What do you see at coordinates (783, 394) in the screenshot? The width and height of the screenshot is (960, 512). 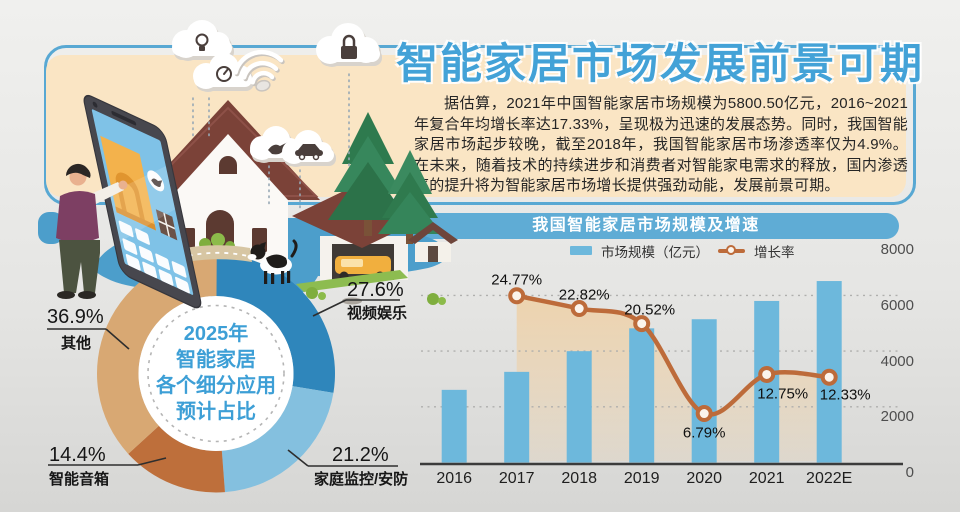 I see `growth-rate-label: 12.75%` at bounding box center [783, 394].